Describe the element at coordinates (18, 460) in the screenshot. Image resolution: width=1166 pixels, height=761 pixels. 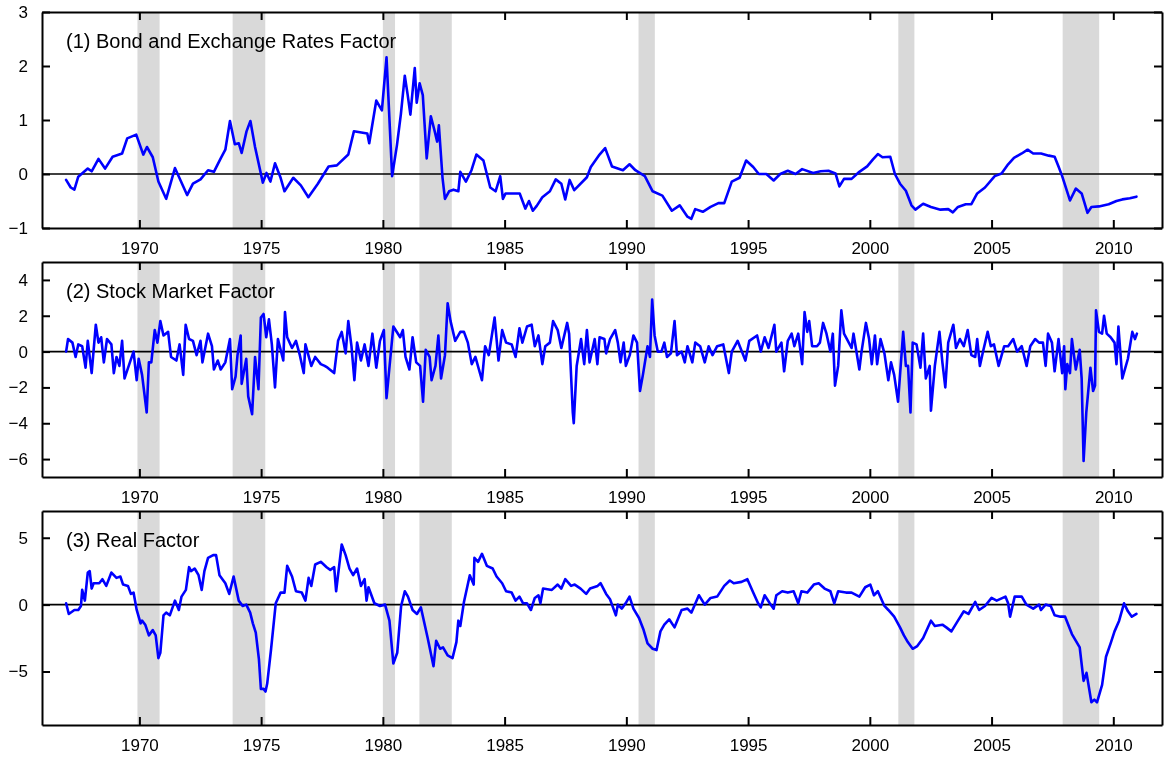
I see `y-tick-label: −6` at that location.